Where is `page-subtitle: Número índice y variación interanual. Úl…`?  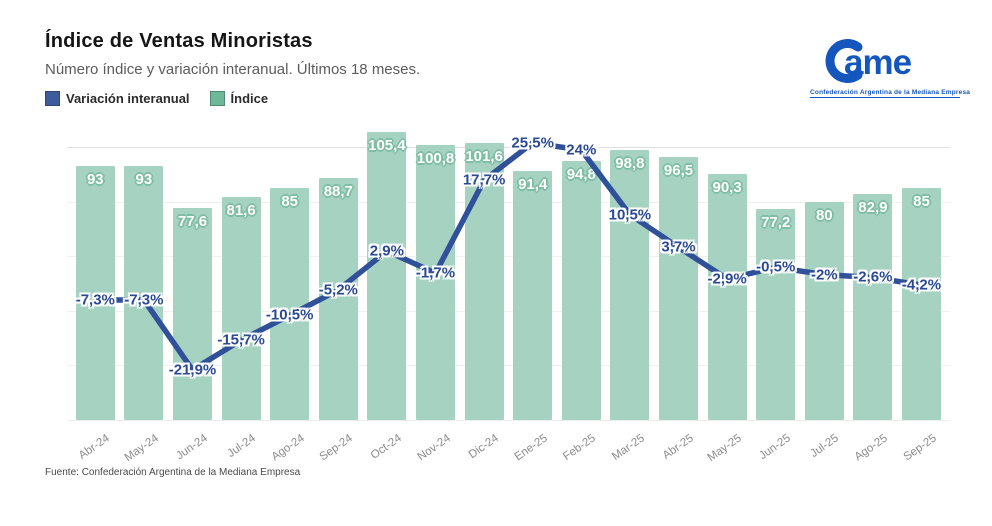 page-subtitle: Número índice y variación interanual. Úl… is located at coordinates (233, 69).